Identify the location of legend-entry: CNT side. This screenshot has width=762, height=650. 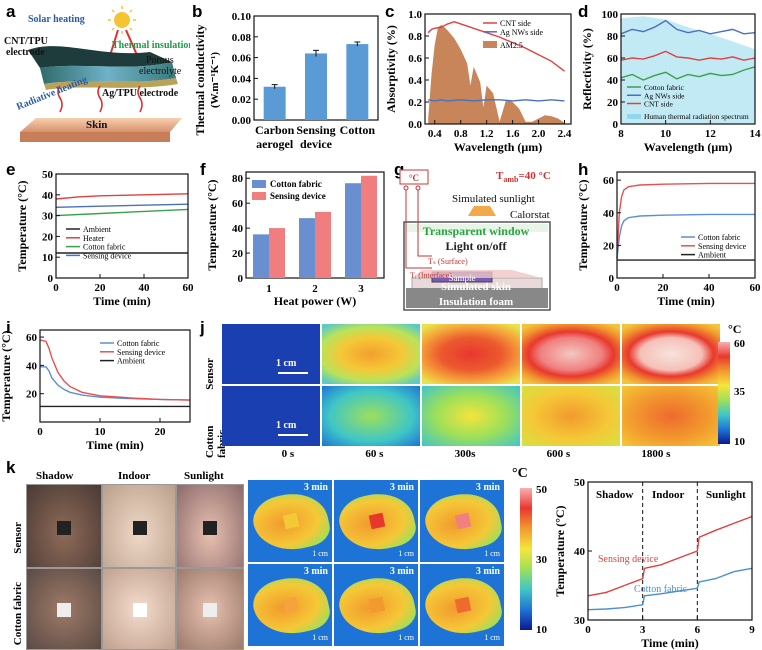
(515, 23).